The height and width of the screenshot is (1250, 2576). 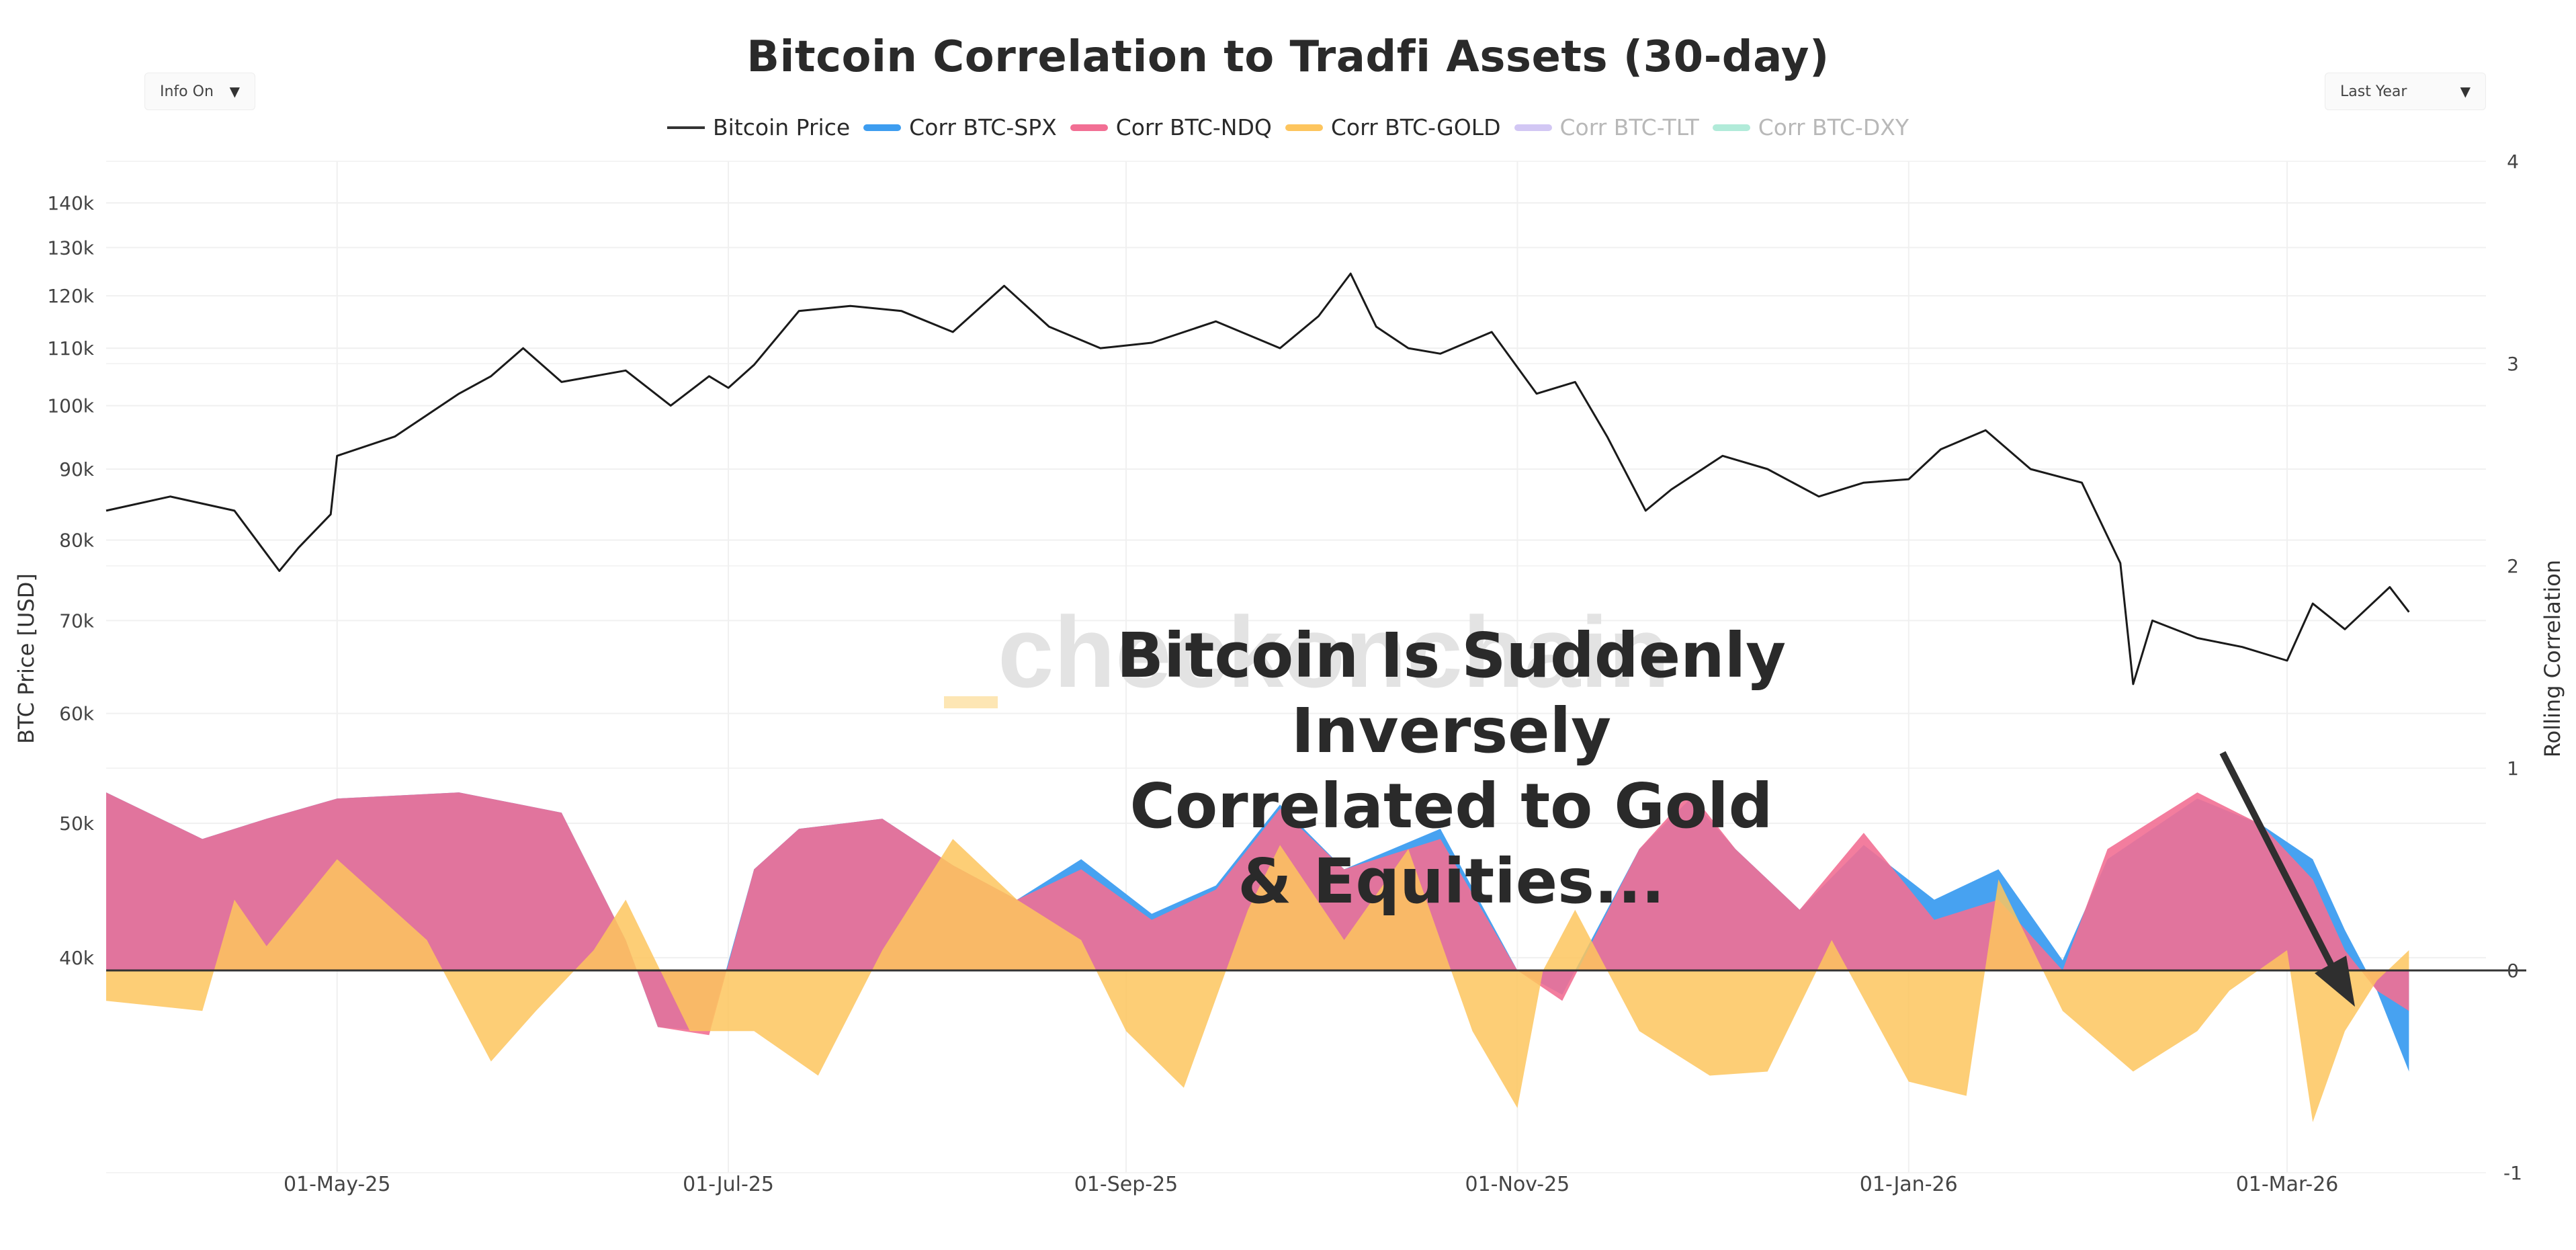 What do you see at coordinates (2513, 566) in the screenshot?
I see `right-tick-label: 2` at bounding box center [2513, 566].